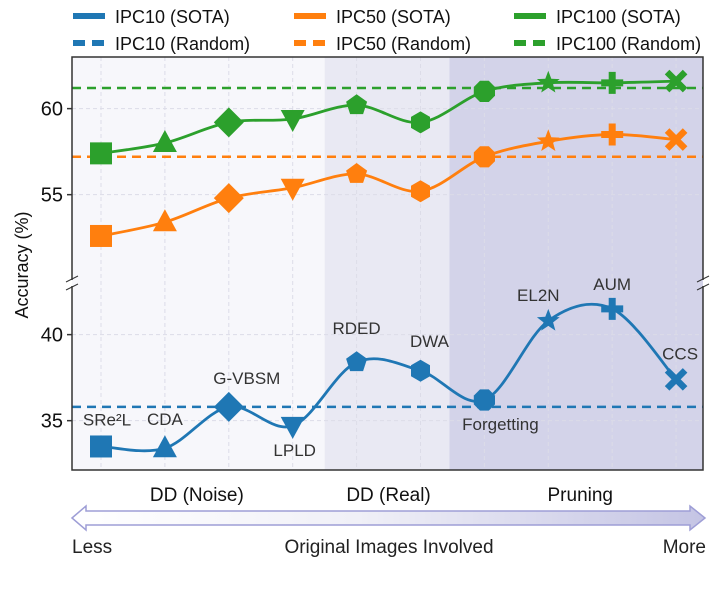  I want to click on legend-label: IPC10 (Random), so click(182, 44).